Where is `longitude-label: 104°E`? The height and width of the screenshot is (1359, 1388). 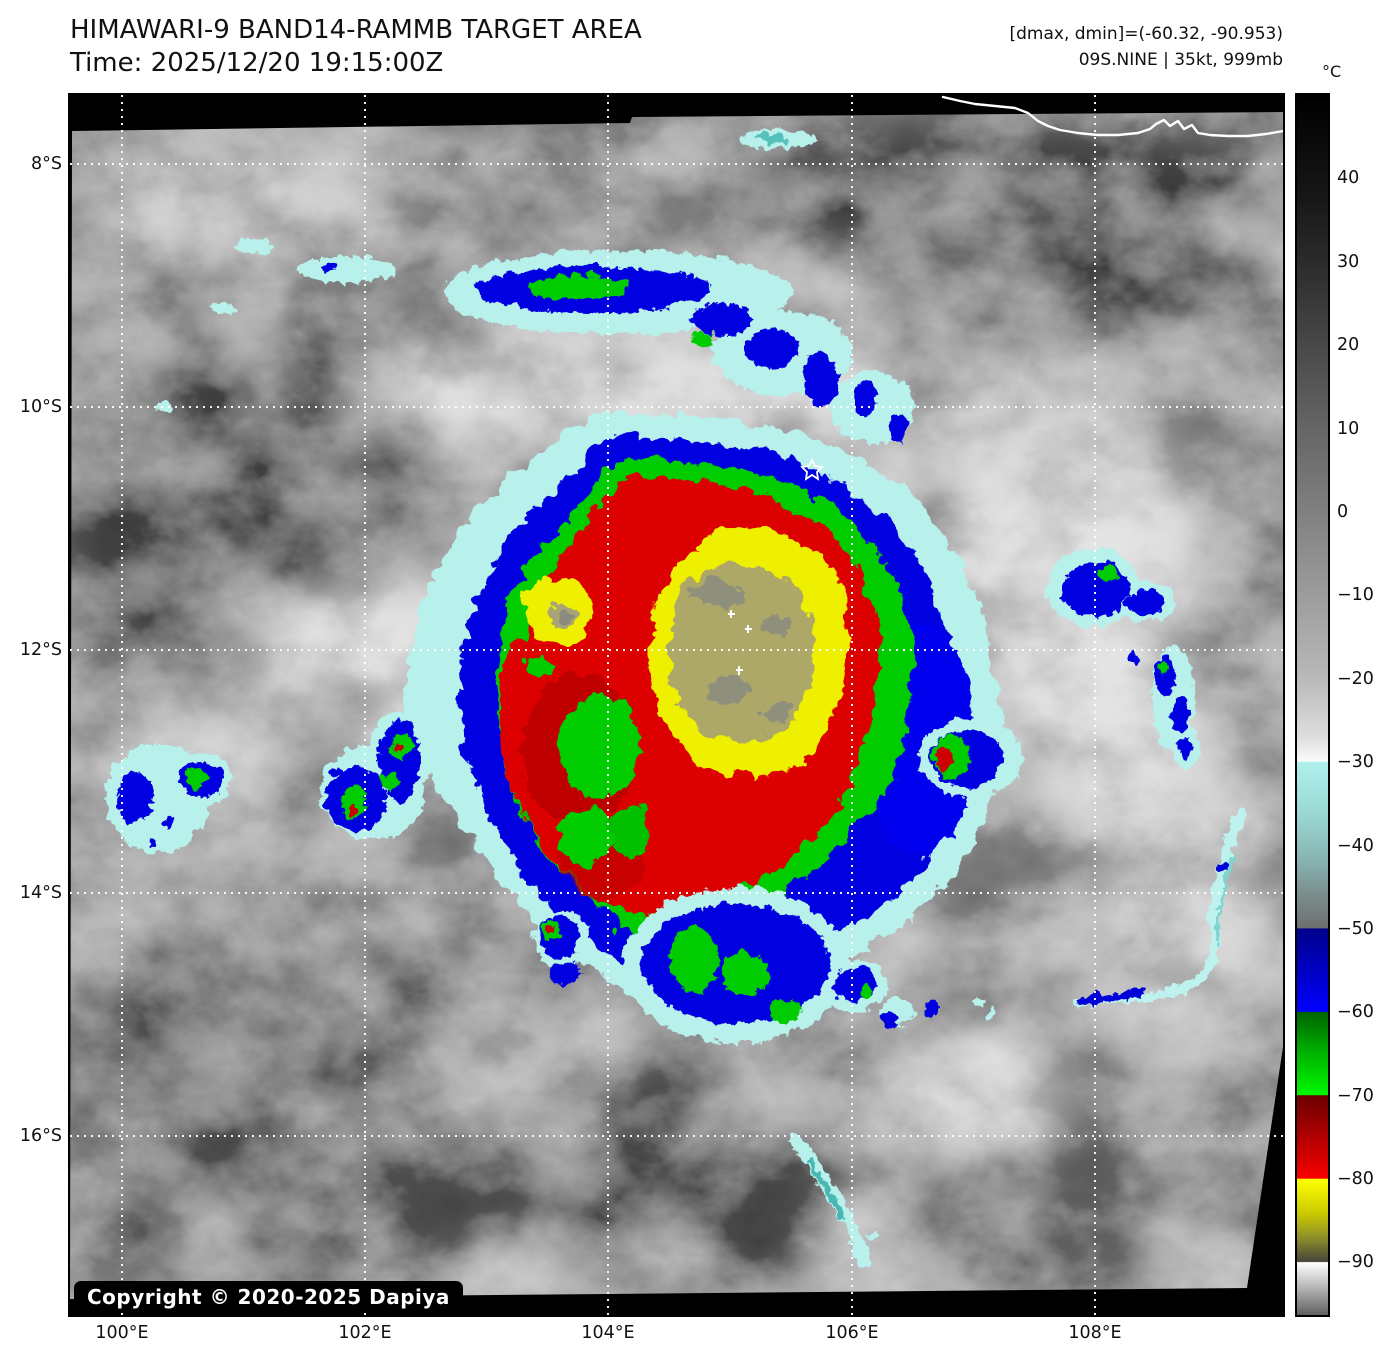
longitude-label: 104°E is located at coordinates (608, 1333).